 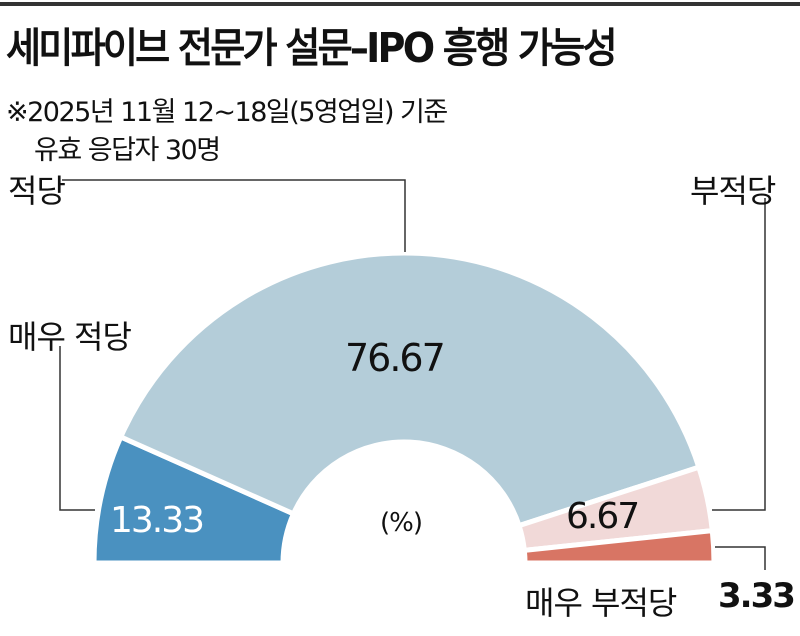 What do you see at coordinates (603, 516) in the screenshot?
I see `value-inappropriate: 6.67` at bounding box center [603, 516].